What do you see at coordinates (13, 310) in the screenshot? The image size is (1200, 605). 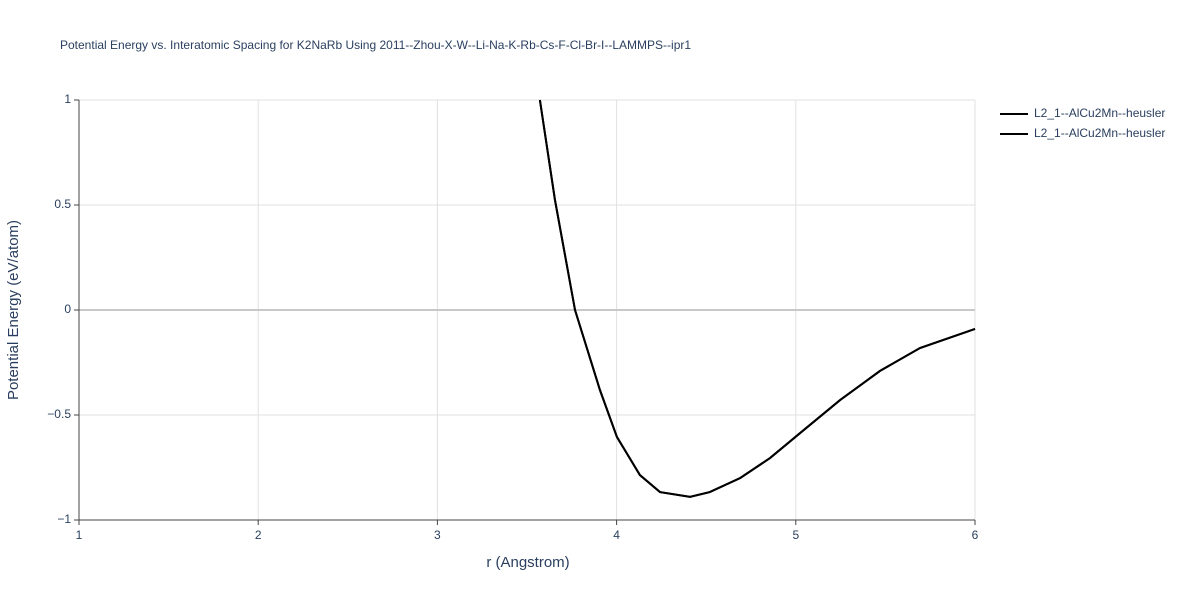 I see `y-axis-label: Potential Energy (eV/atom)` at bounding box center [13, 310].